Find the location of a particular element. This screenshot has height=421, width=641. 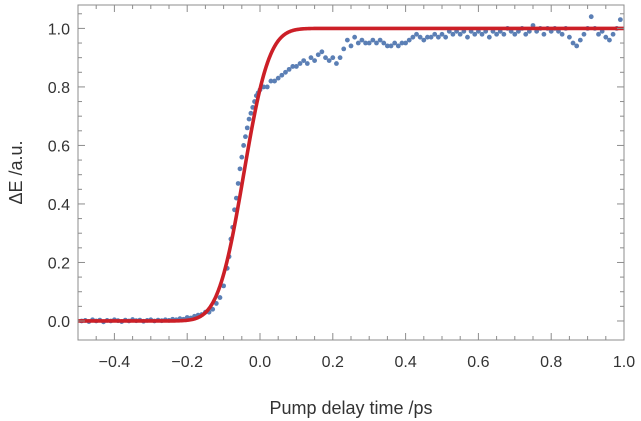

y-tick-label: 0.0 is located at coordinates (59, 322).